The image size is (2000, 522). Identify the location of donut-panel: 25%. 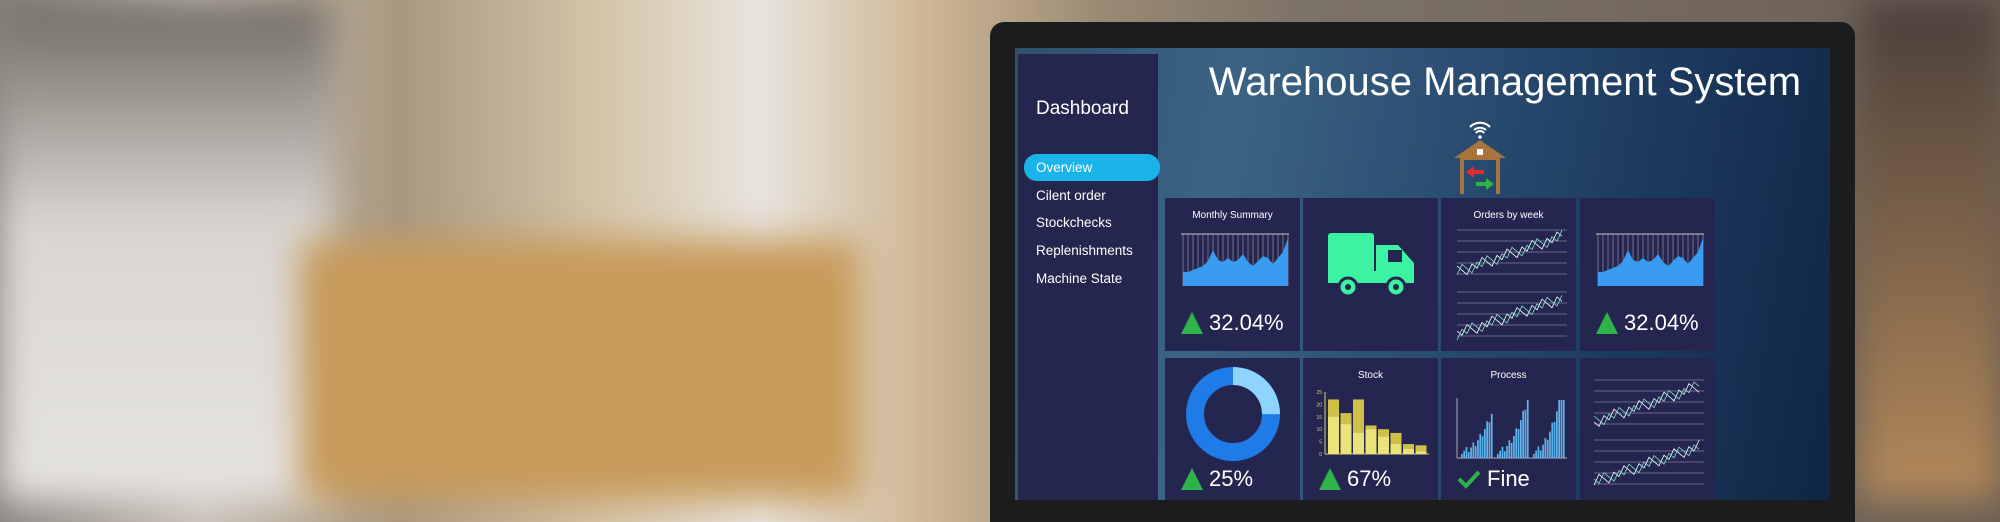
(1232, 429).